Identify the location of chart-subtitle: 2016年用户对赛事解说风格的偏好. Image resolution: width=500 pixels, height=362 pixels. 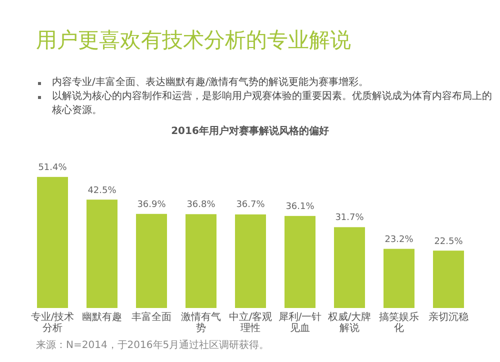
(250, 131).